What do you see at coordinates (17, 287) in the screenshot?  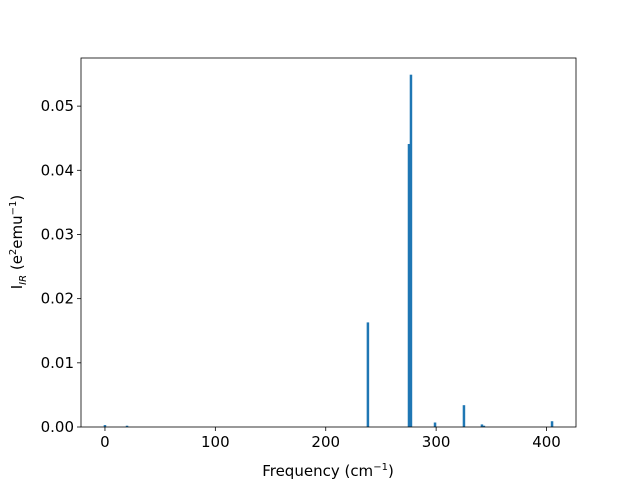 I see `y-label-part: I` at bounding box center [17, 287].